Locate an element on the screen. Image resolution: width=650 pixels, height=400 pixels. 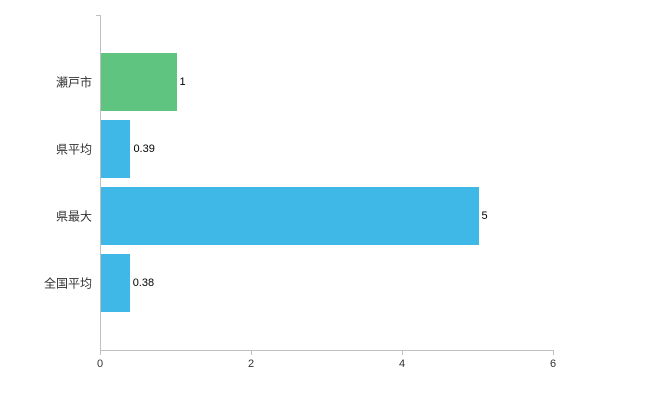
category-label-3: 全国平均 is located at coordinates (67, 283).